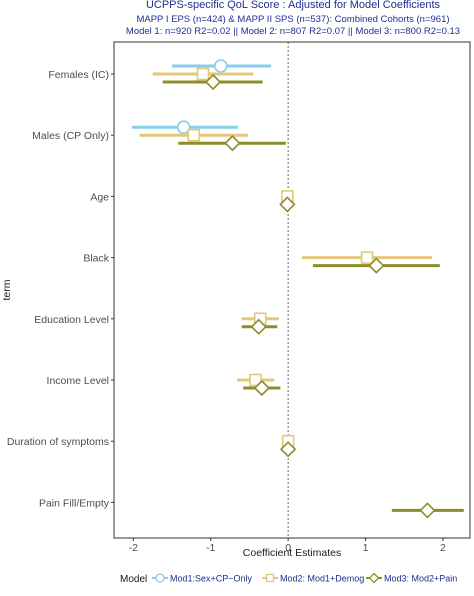  What do you see at coordinates (74, 503) in the screenshot?
I see `y-tick-label-pain-fill-empty: Pain Fill/Empty` at bounding box center [74, 503].